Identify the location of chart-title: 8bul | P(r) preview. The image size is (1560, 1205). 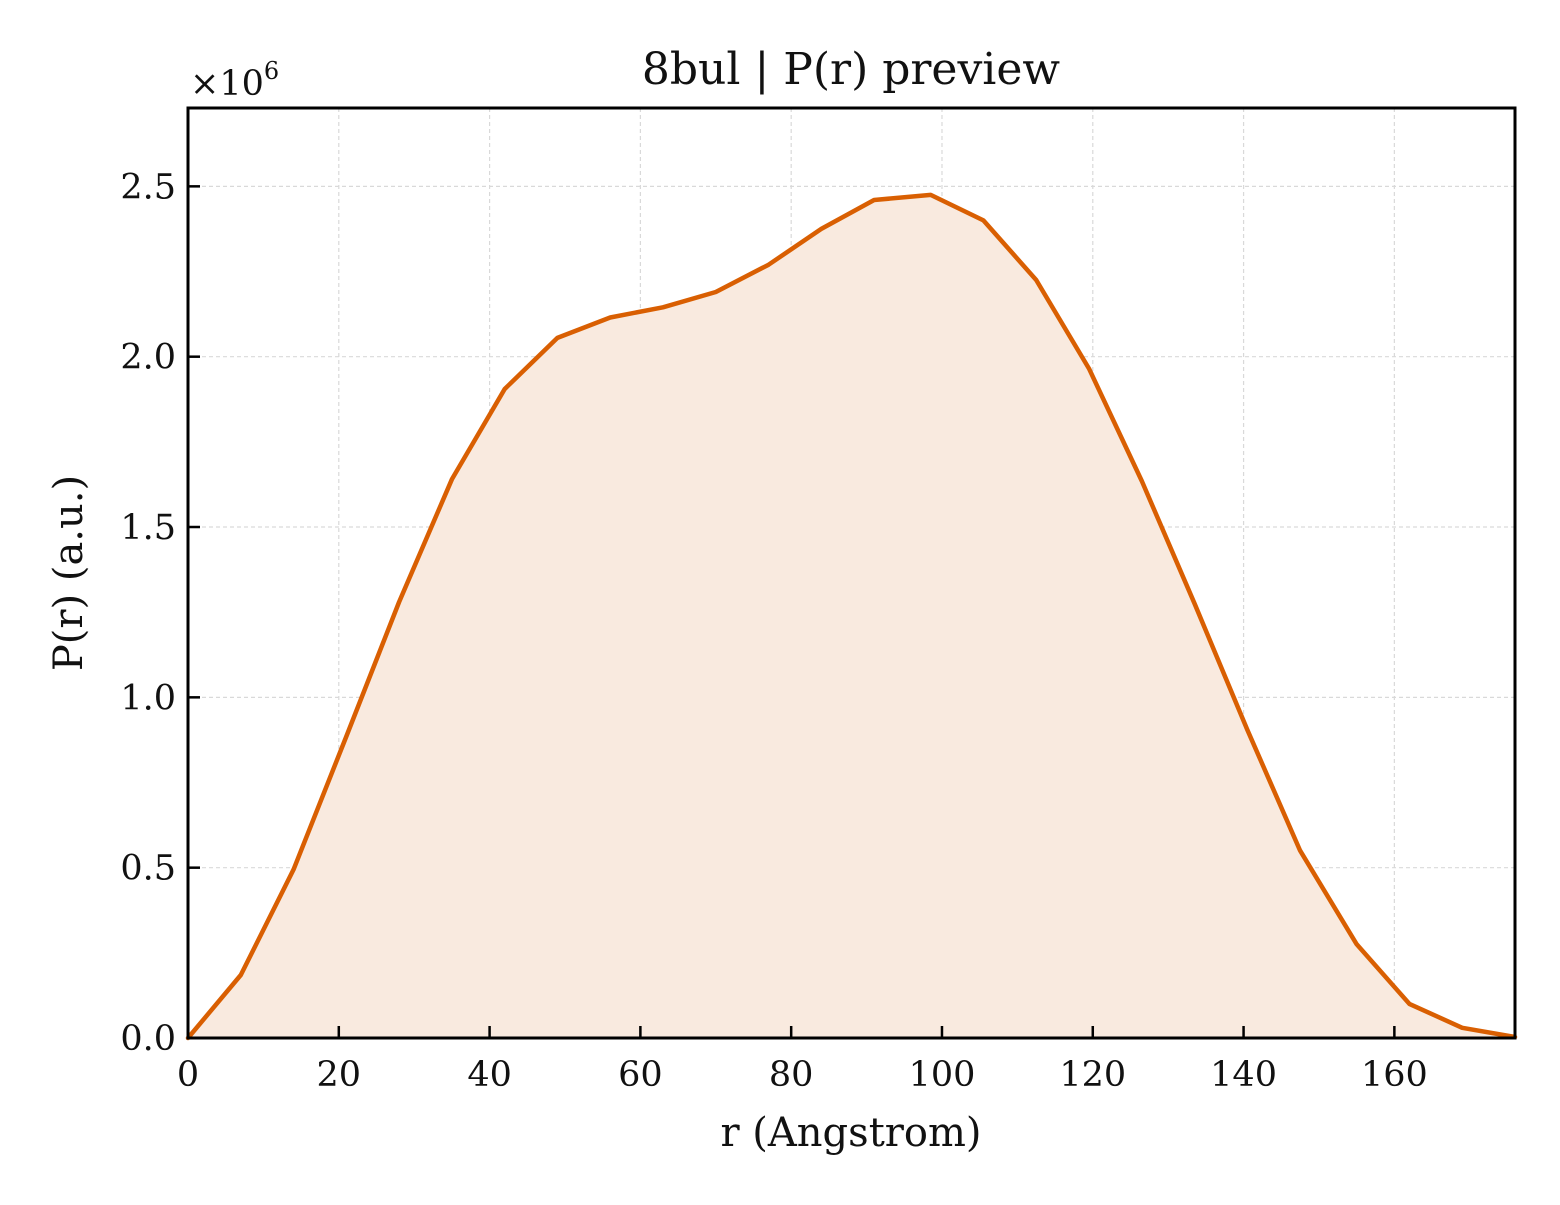
(851, 69).